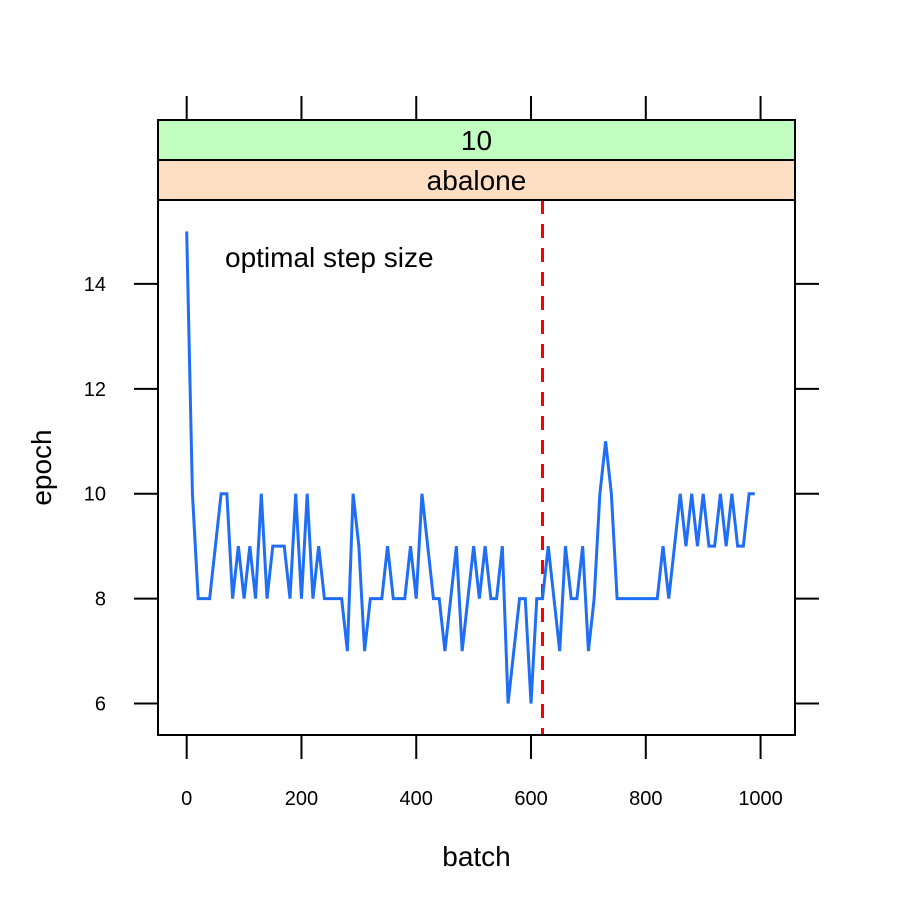  Describe the element at coordinates (95, 390) in the screenshot. I see `y-tick-label: 12` at that location.